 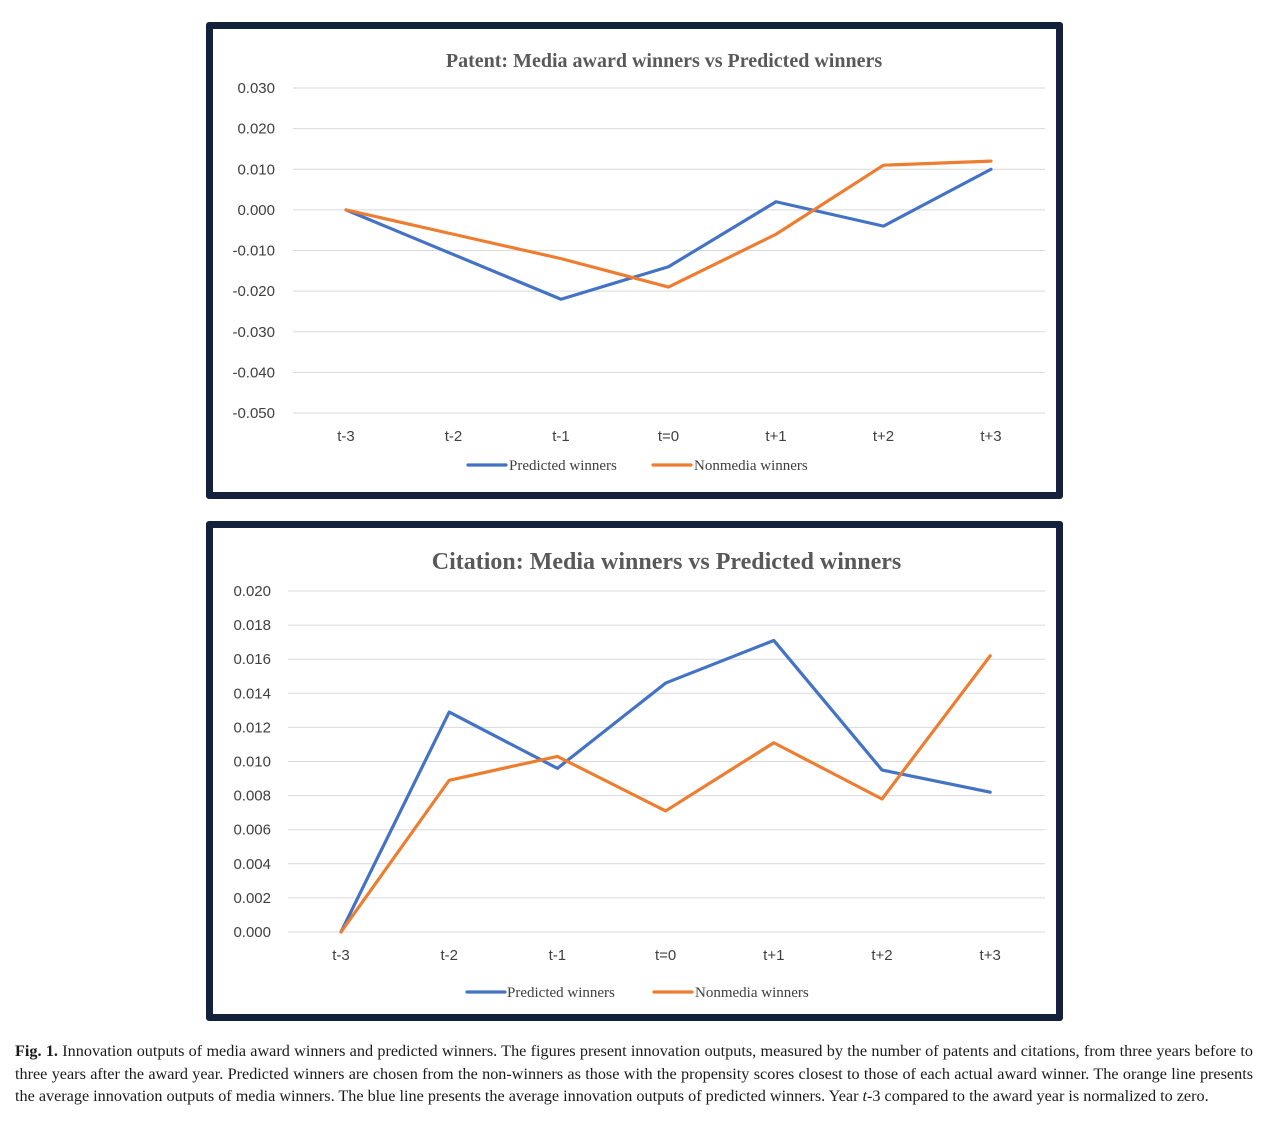 I want to click on caption-italic: t, so click(x=865, y=1096).